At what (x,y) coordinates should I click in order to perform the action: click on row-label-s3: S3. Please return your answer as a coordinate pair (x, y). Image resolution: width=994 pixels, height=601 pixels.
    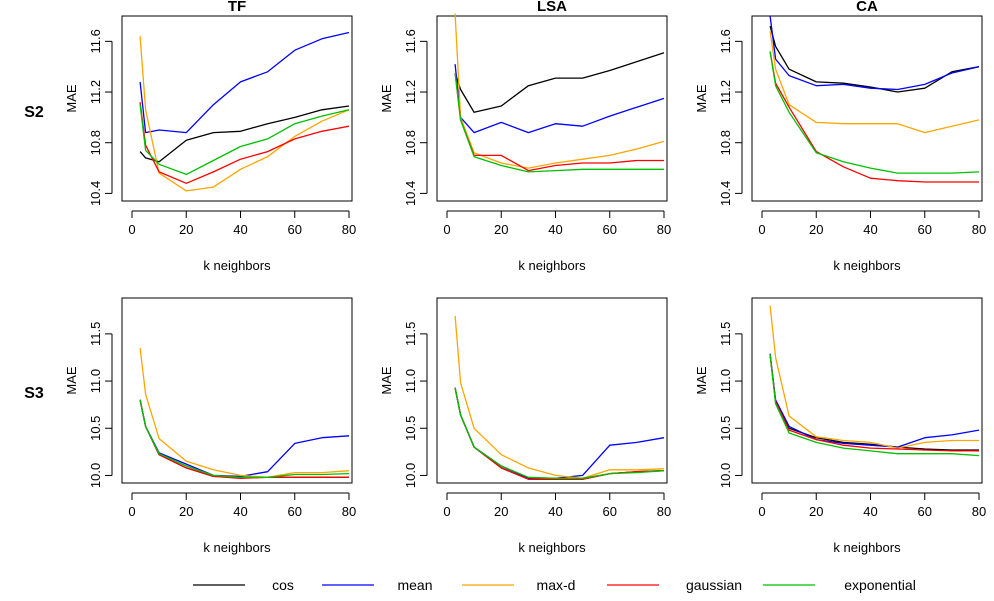
    Looking at the image, I should click on (34, 393).